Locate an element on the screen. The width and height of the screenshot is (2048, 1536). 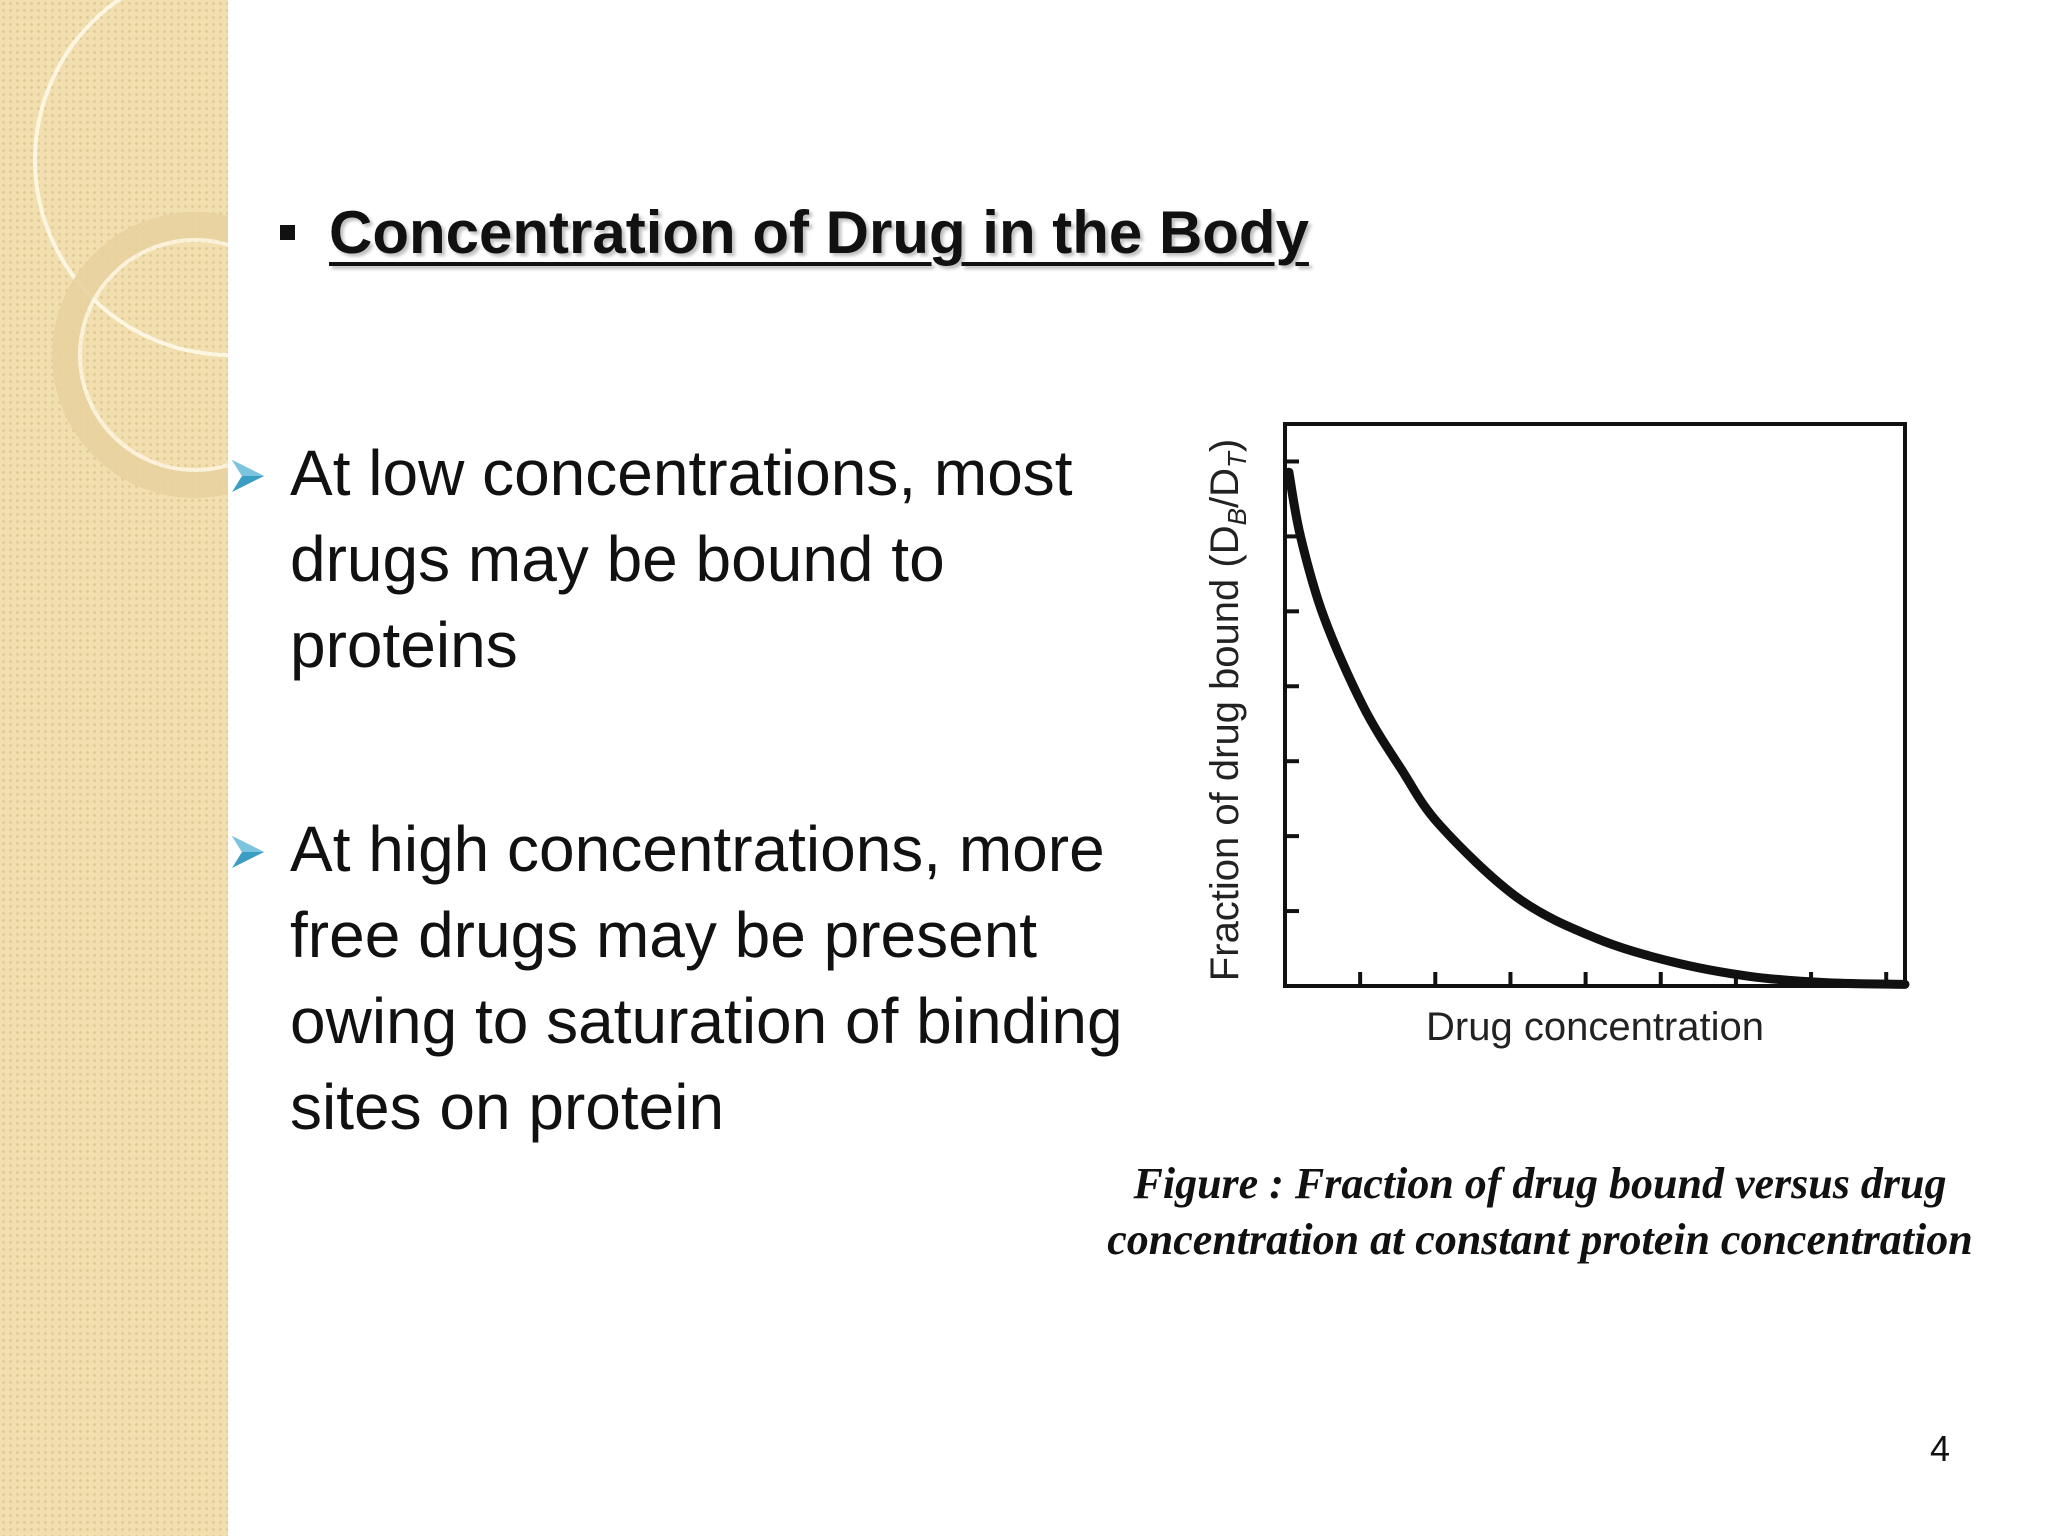
slide-title: Concentration of Drug in the Body is located at coordinates (794, 232).